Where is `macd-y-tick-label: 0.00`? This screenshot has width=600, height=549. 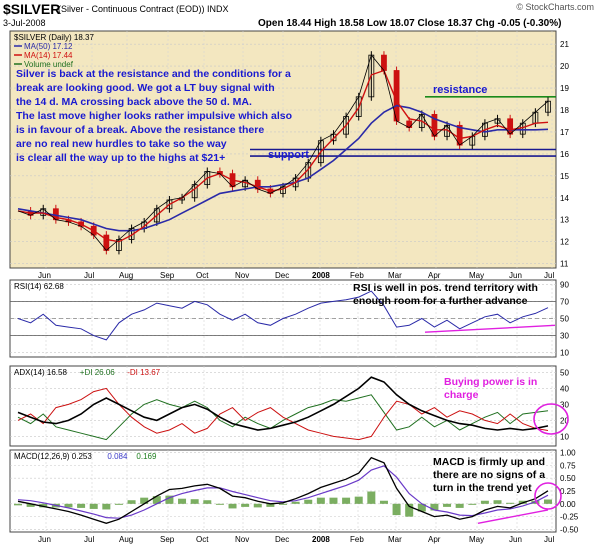 macd-y-tick-label: 0.00 is located at coordinates (568, 504).